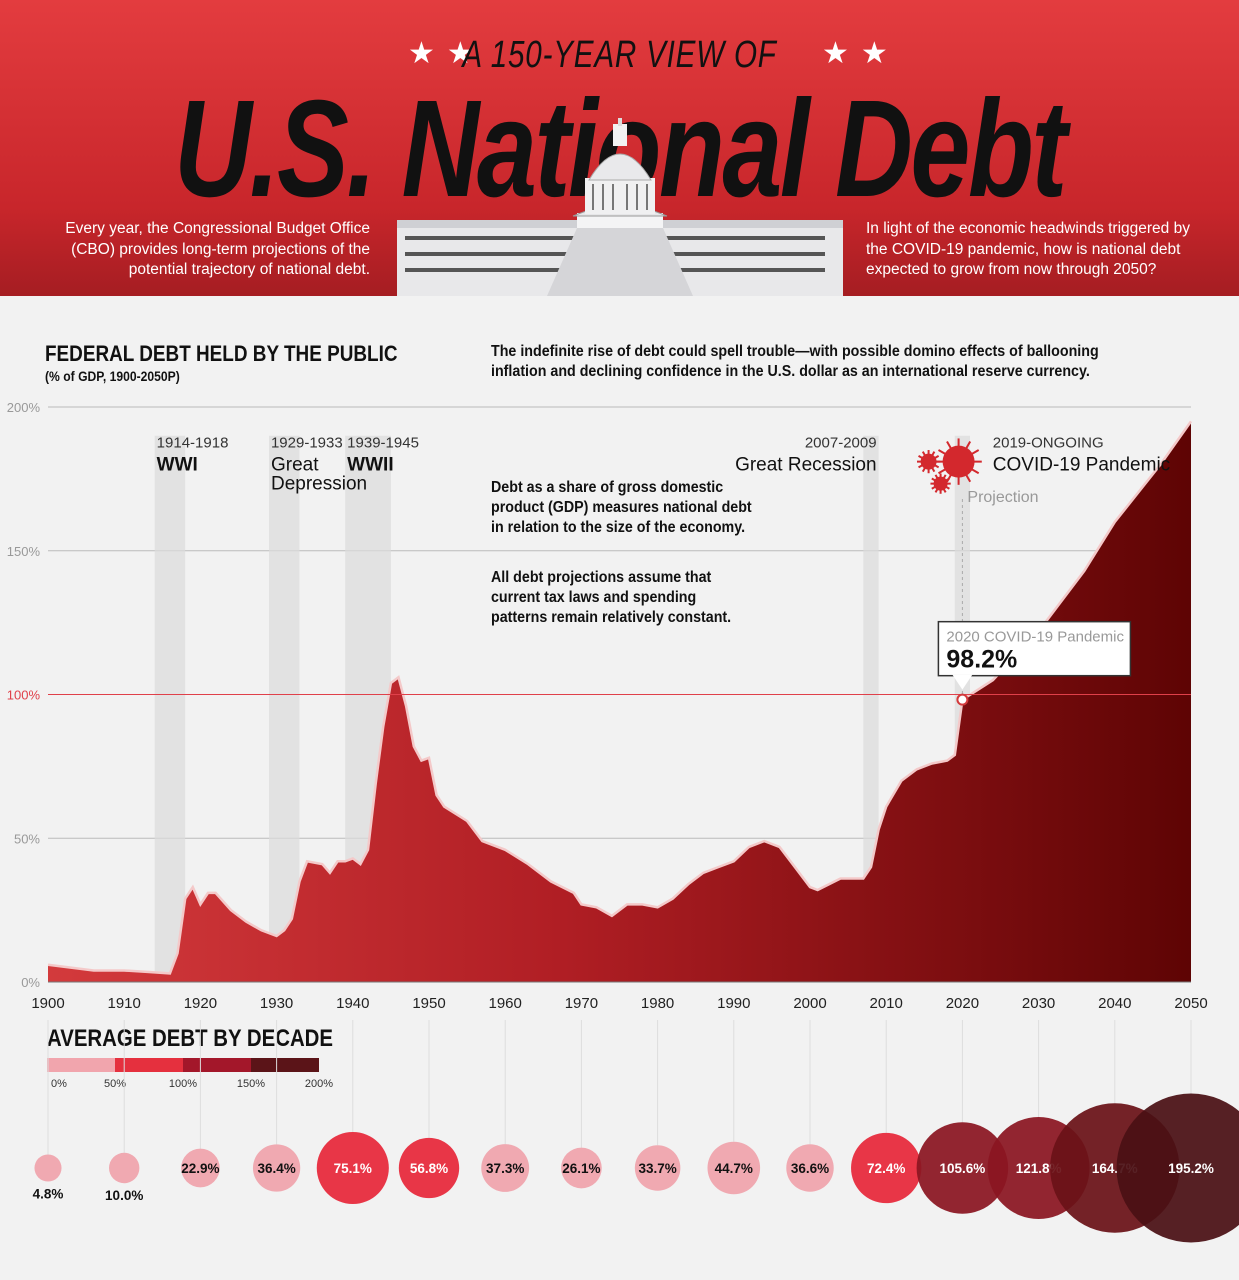  What do you see at coordinates (190, 1038) in the screenshot?
I see `decade-title: AVERAGE DEBT BY DECADE` at bounding box center [190, 1038].